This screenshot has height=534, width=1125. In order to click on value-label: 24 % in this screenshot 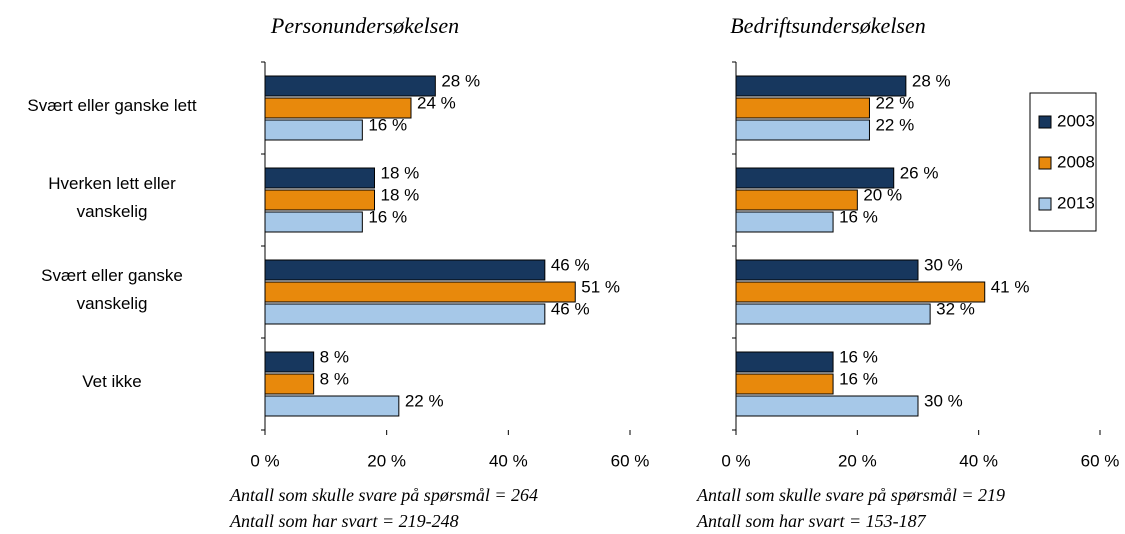, I will do `click(436, 102)`.